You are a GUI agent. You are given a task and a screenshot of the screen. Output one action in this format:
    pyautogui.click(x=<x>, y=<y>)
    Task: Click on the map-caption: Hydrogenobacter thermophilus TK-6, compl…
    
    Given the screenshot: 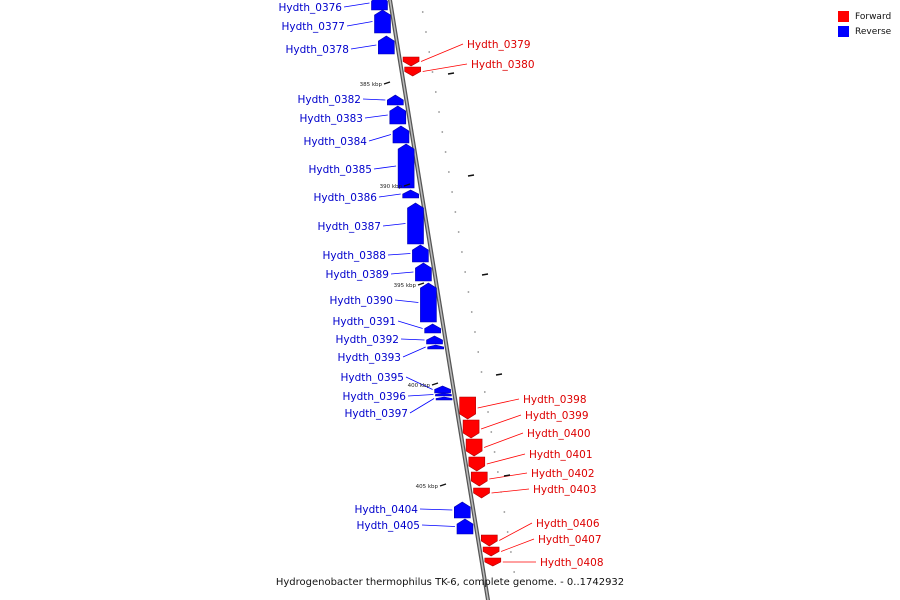 What is the action you would take?
    pyautogui.click(x=450, y=582)
    